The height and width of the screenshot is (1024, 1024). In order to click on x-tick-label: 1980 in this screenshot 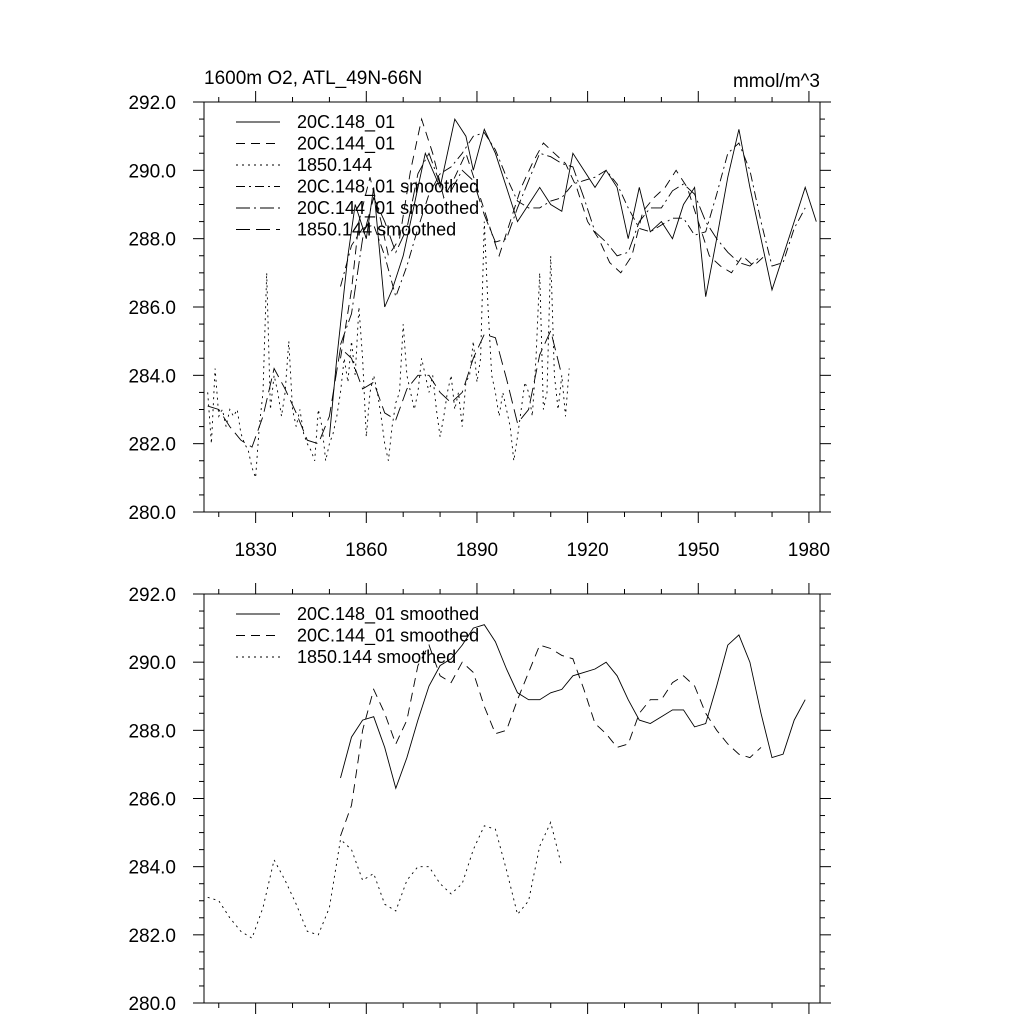, I will do `click(809, 550)`.